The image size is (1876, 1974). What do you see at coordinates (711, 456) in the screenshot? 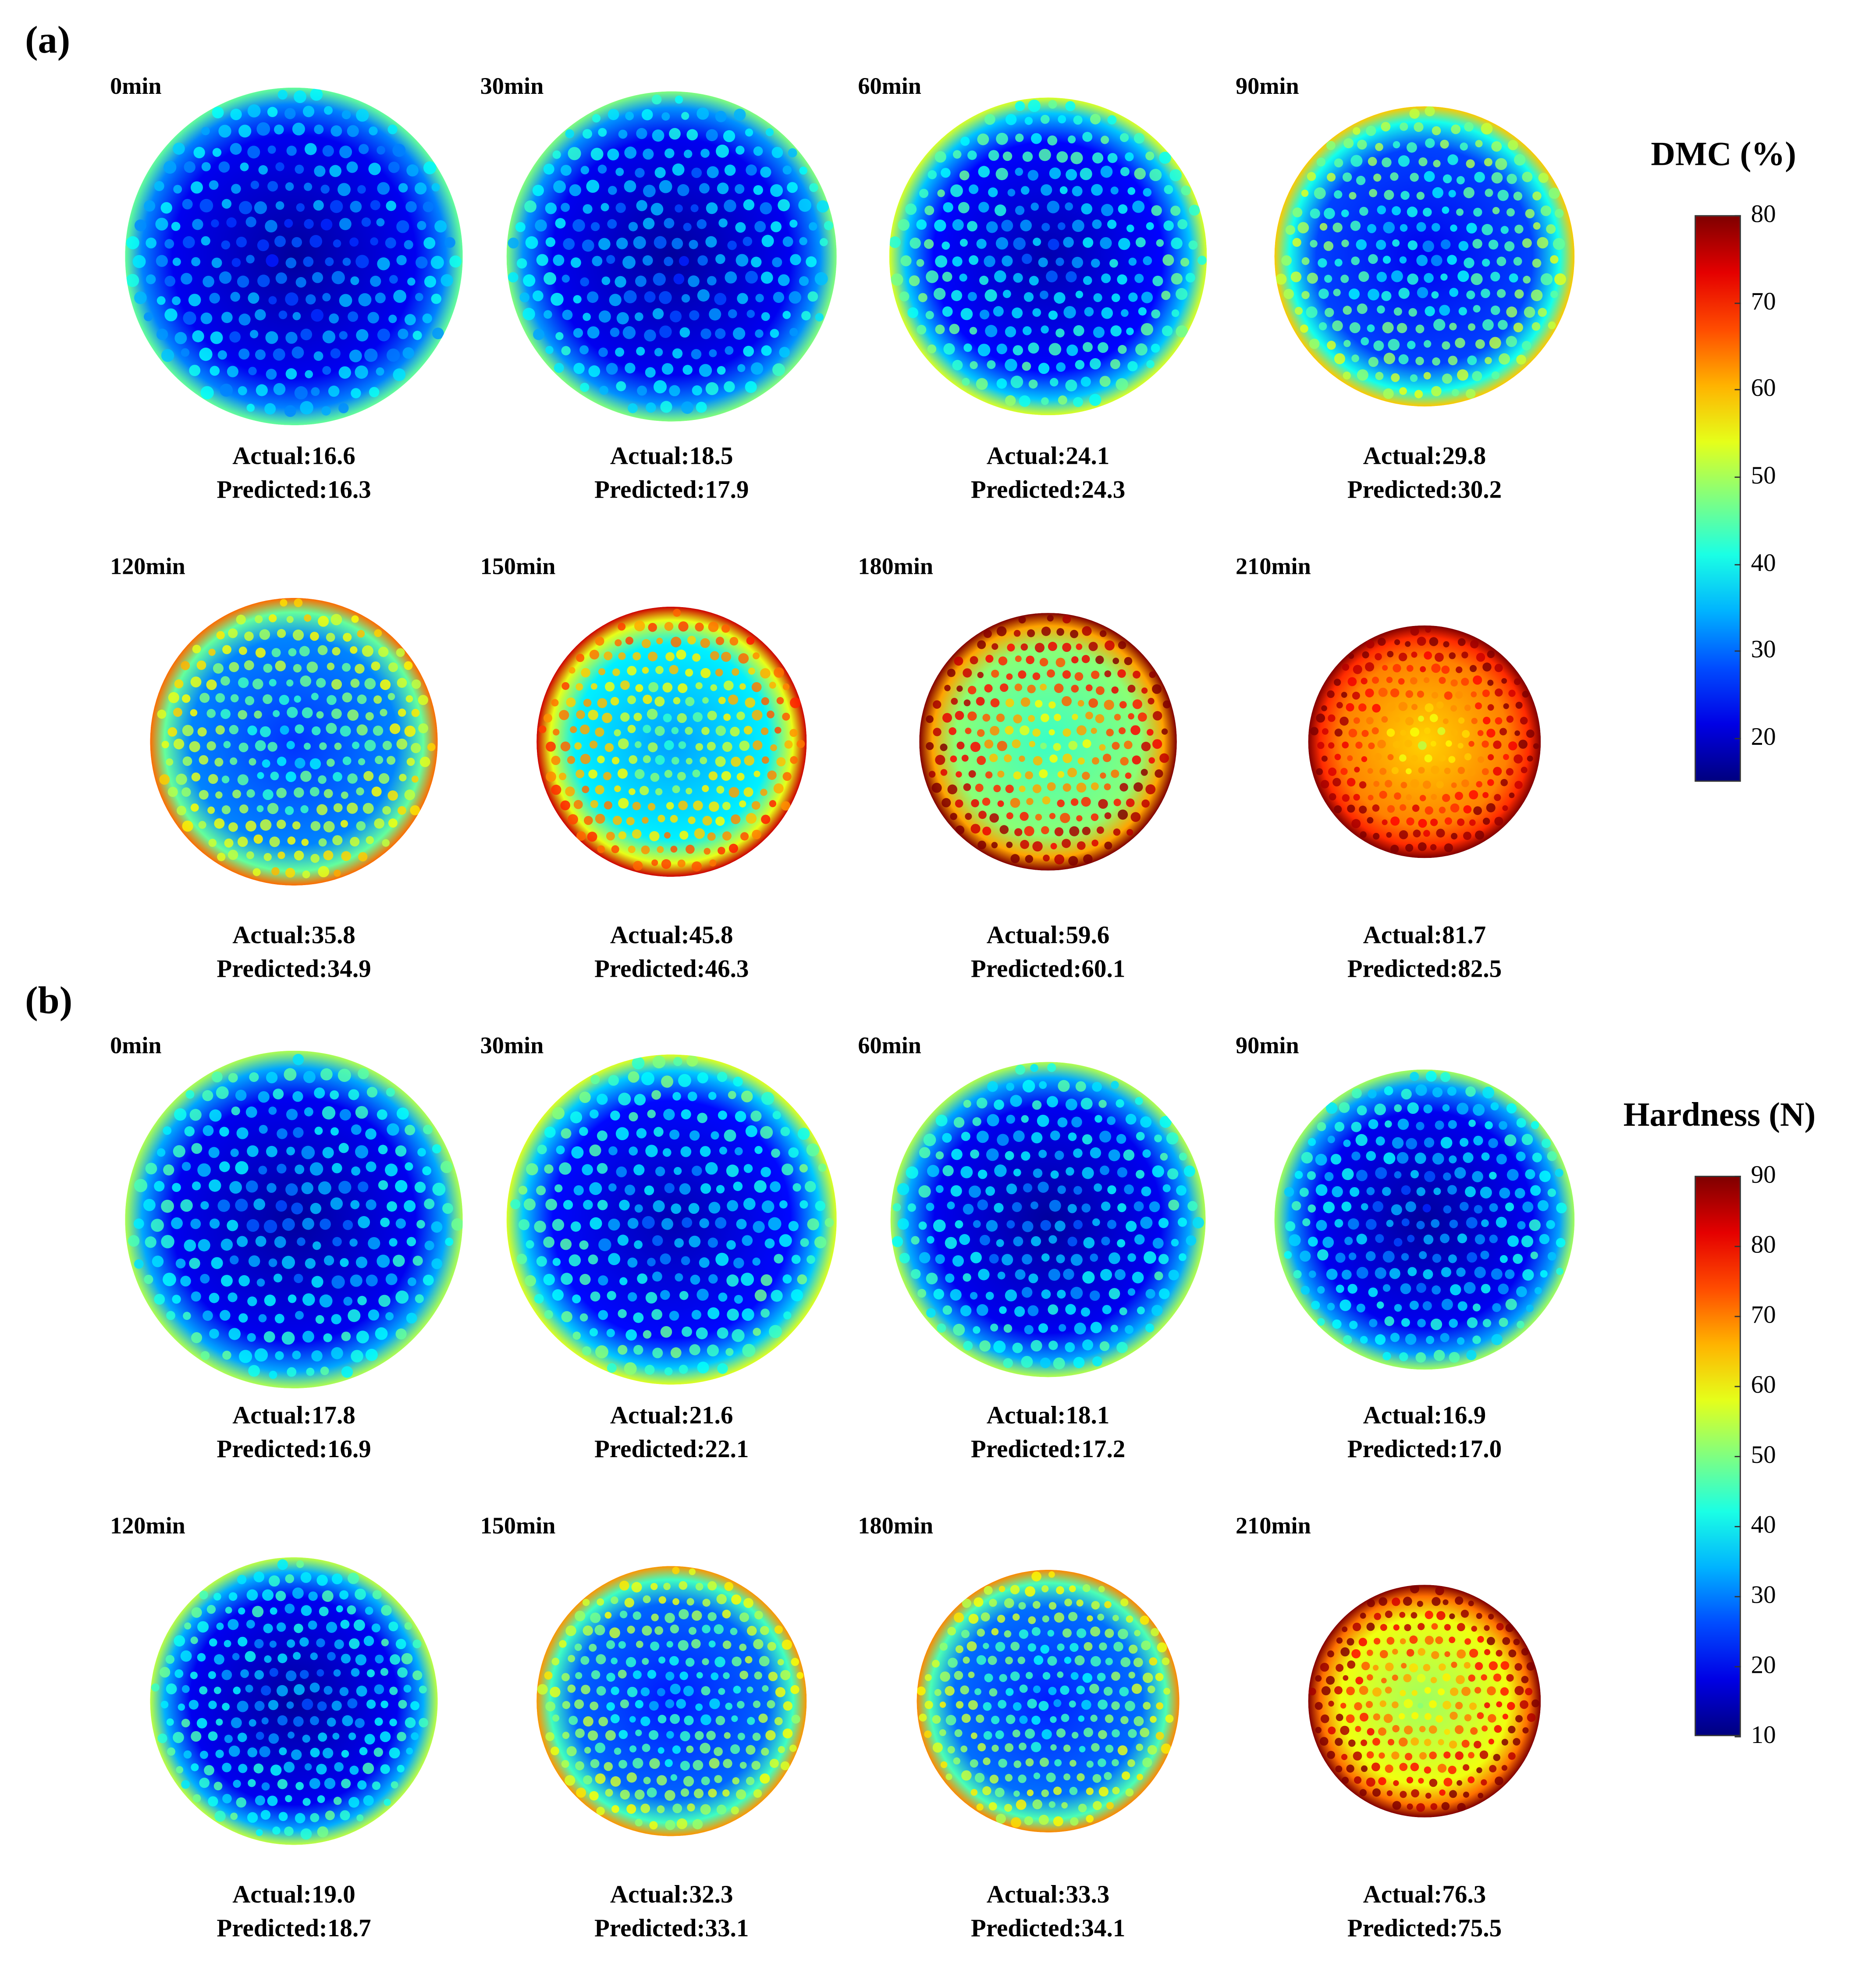
I see `actual-value: 18.5` at bounding box center [711, 456].